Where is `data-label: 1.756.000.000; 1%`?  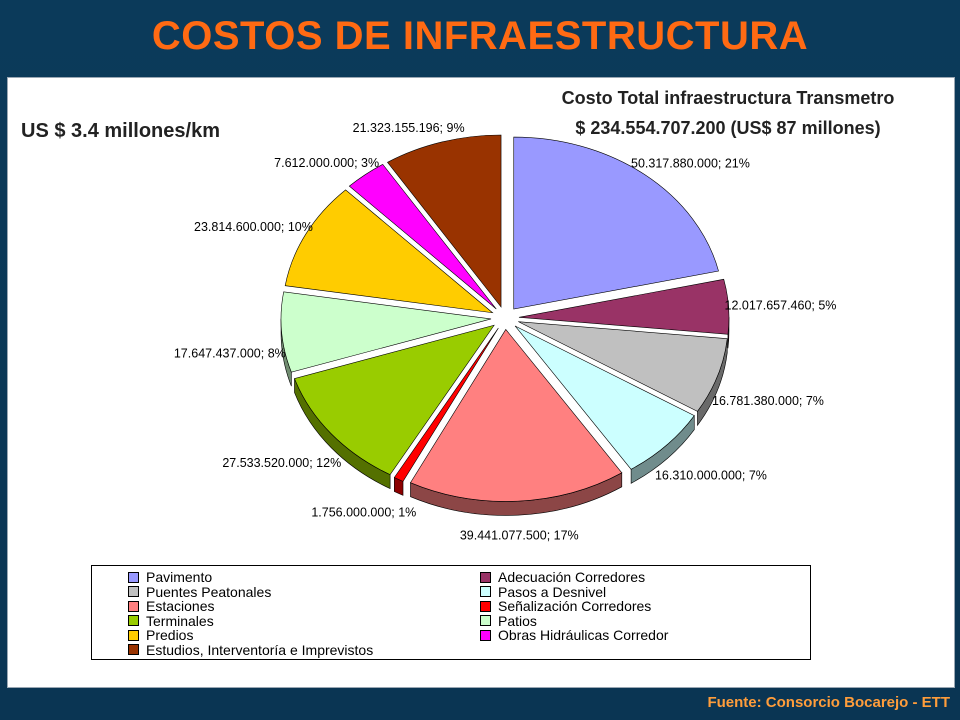 data-label: 1.756.000.000; 1% is located at coordinates (363, 512).